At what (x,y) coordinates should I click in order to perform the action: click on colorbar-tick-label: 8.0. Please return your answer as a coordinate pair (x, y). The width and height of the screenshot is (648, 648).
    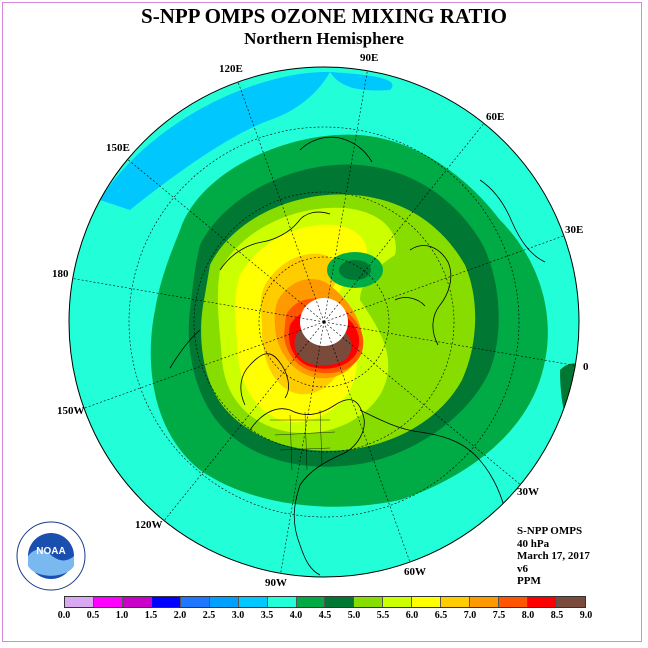
    Looking at the image, I should click on (528, 615).